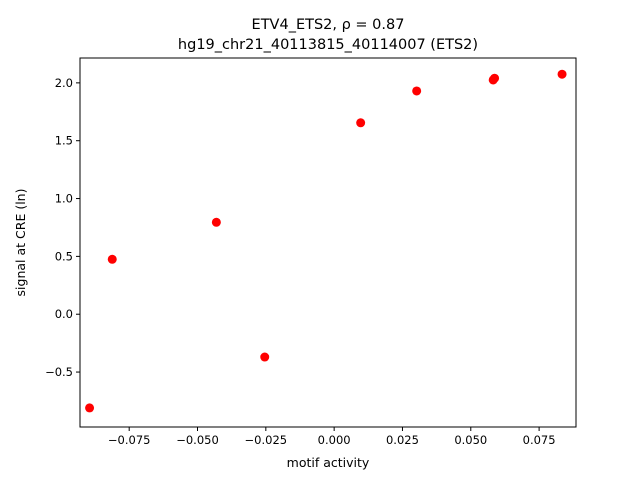 The height and width of the screenshot is (480, 640). I want to click on x-tick-label: −0.050, so click(197, 440).